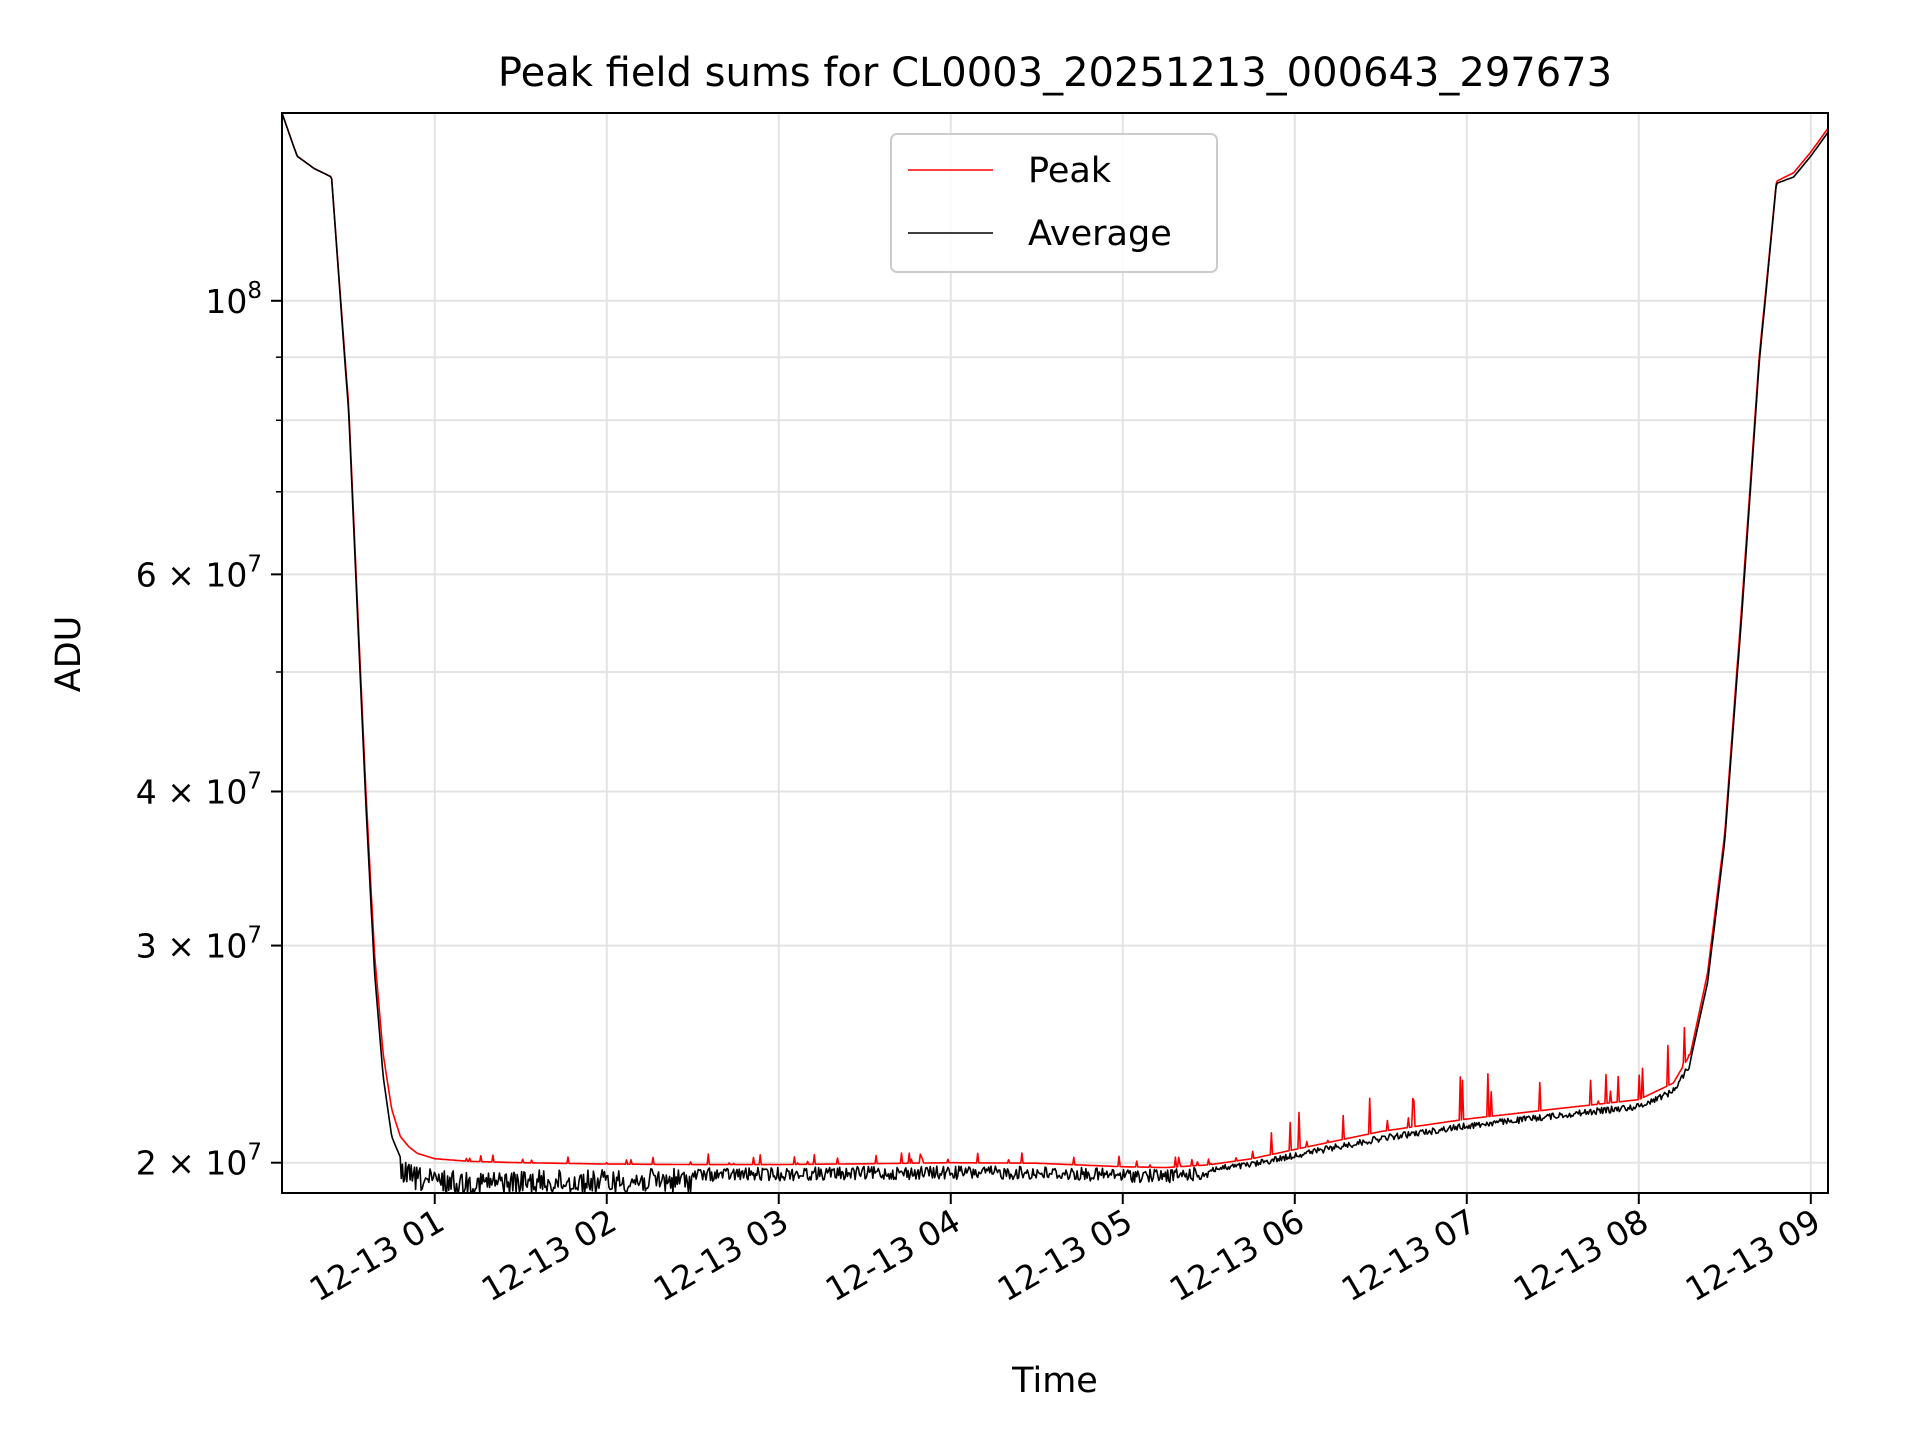 Image resolution: width=1920 pixels, height=1440 pixels. What do you see at coordinates (199, 572) in the screenshot?
I see `y-tick-label-3: 6 × 107` at bounding box center [199, 572].